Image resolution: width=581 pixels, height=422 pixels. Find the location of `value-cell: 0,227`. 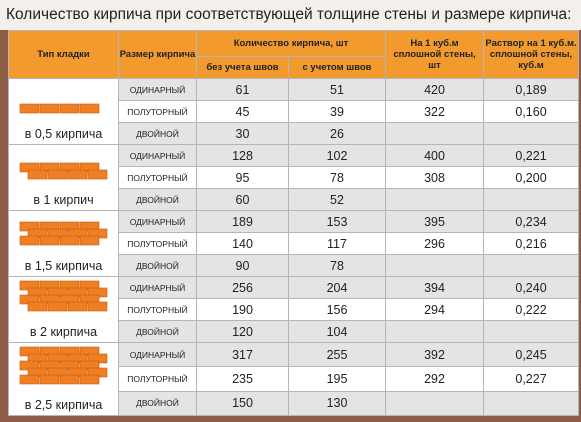

value-cell: 0,227 is located at coordinates (531, 379).